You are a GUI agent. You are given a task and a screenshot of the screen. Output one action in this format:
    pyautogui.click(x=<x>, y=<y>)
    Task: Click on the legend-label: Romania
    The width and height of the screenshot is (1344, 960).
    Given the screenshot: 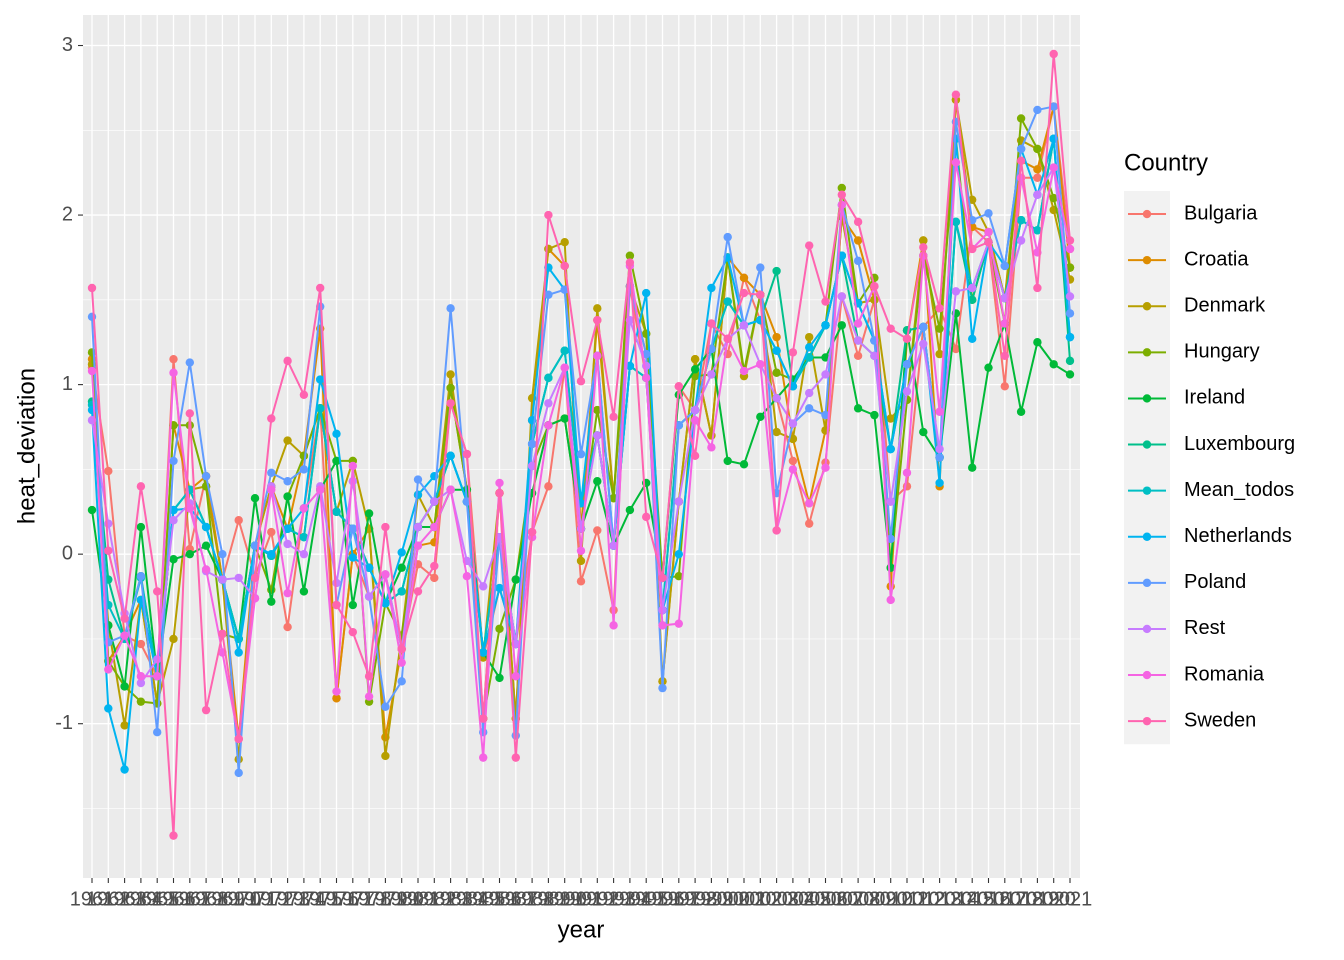 What is the action you would take?
    pyautogui.click(x=1224, y=674)
    